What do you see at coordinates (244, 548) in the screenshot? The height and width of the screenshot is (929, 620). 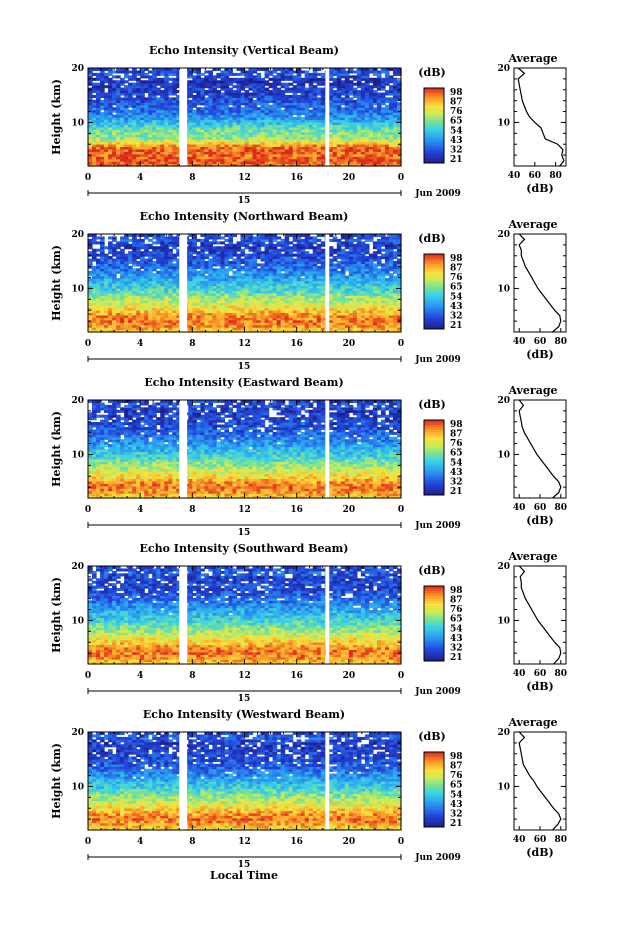 I see `panel-title: Echo Intensity (Southward Beam)` at bounding box center [244, 548].